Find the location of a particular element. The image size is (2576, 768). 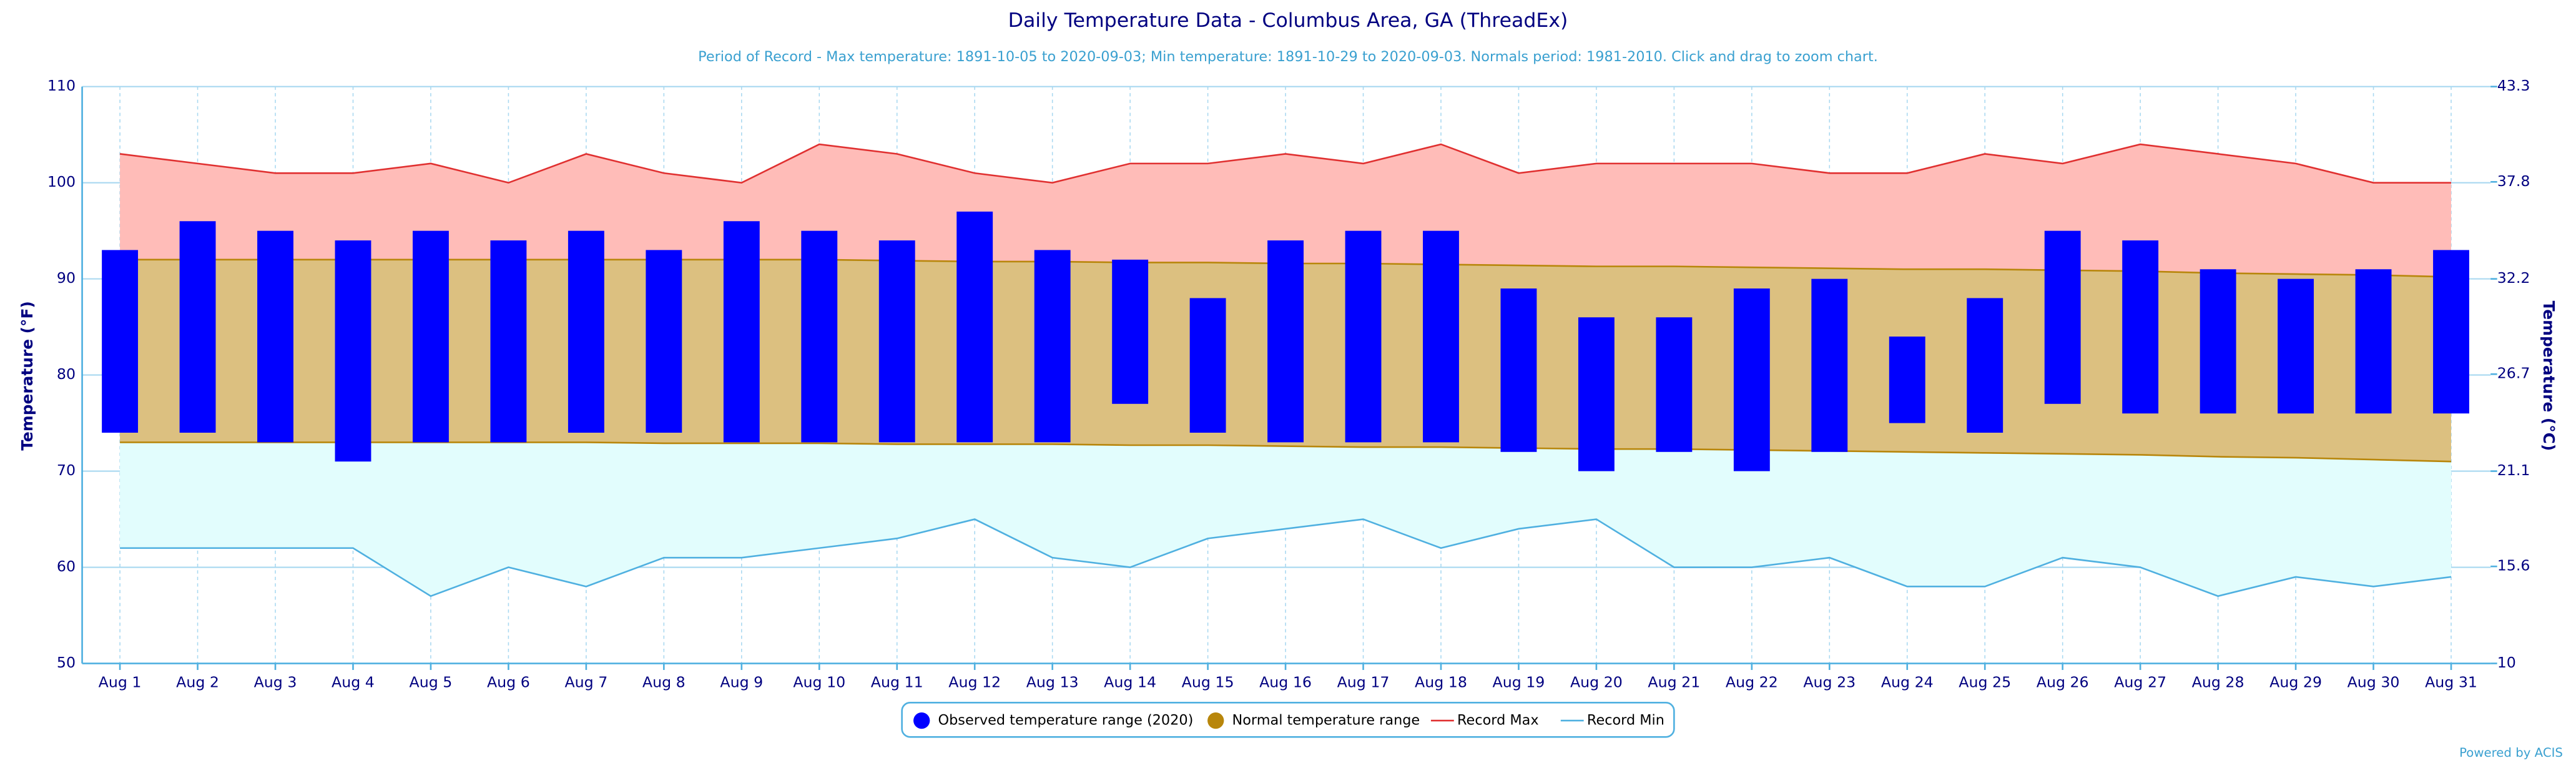

y2-tick-label: 43.3 is located at coordinates (2513, 85).